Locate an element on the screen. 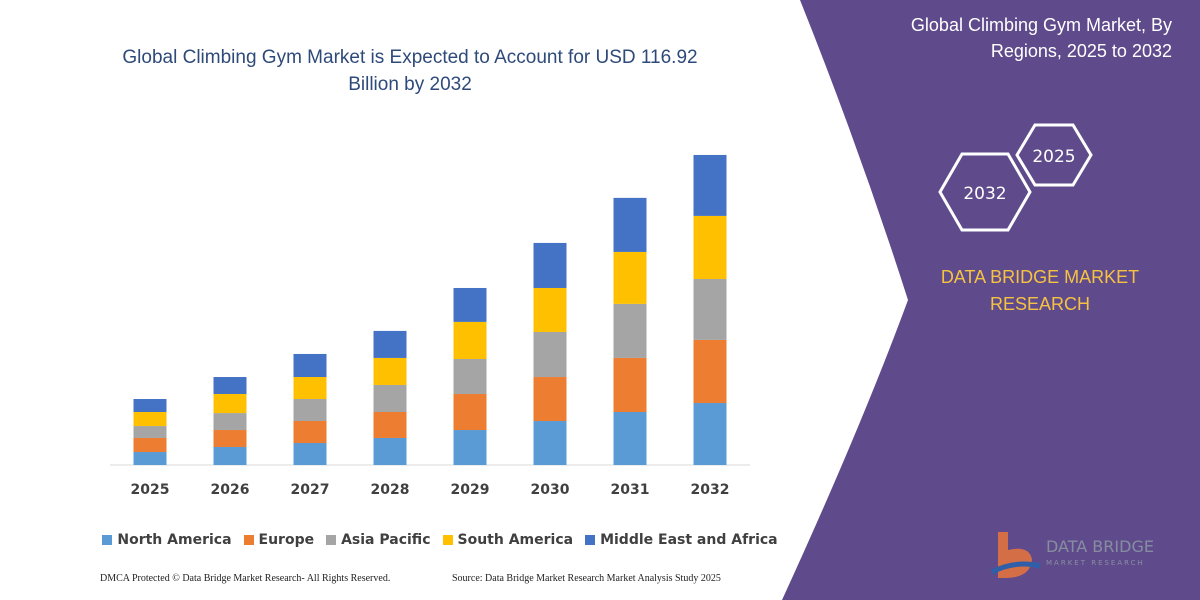  x-tick-label: 2030 is located at coordinates (550, 490).